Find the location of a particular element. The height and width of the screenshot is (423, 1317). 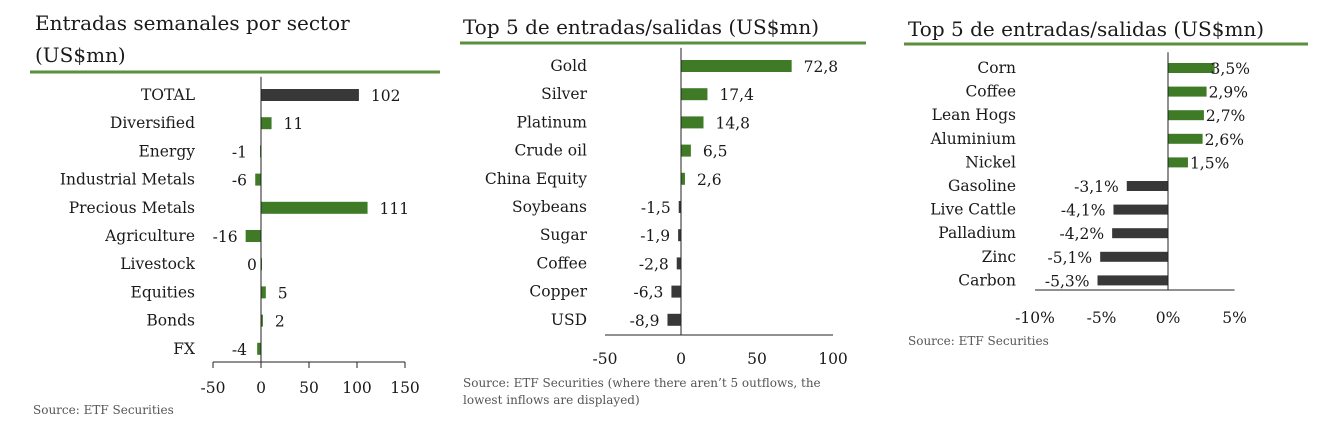

value-label: 102 is located at coordinates (386, 96).